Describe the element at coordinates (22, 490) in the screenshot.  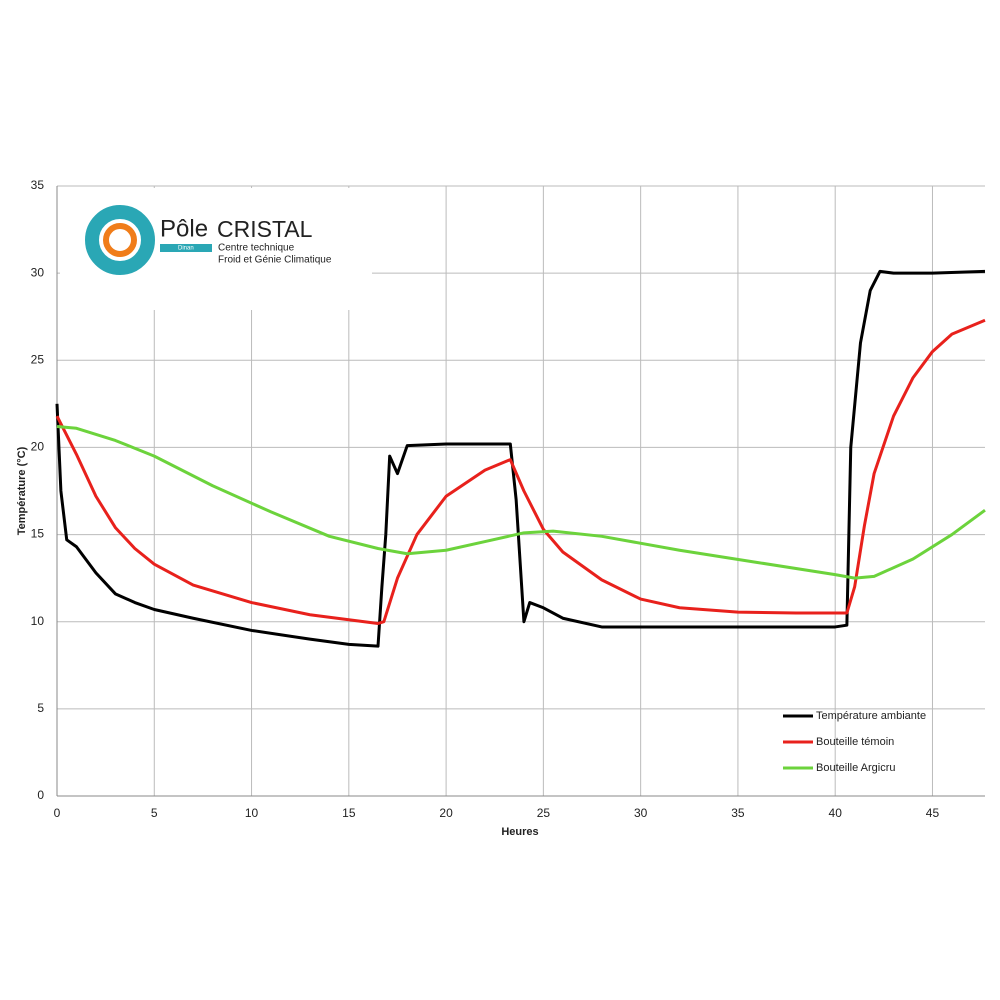
I see `y-axis-label: Température (°C)` at that location.